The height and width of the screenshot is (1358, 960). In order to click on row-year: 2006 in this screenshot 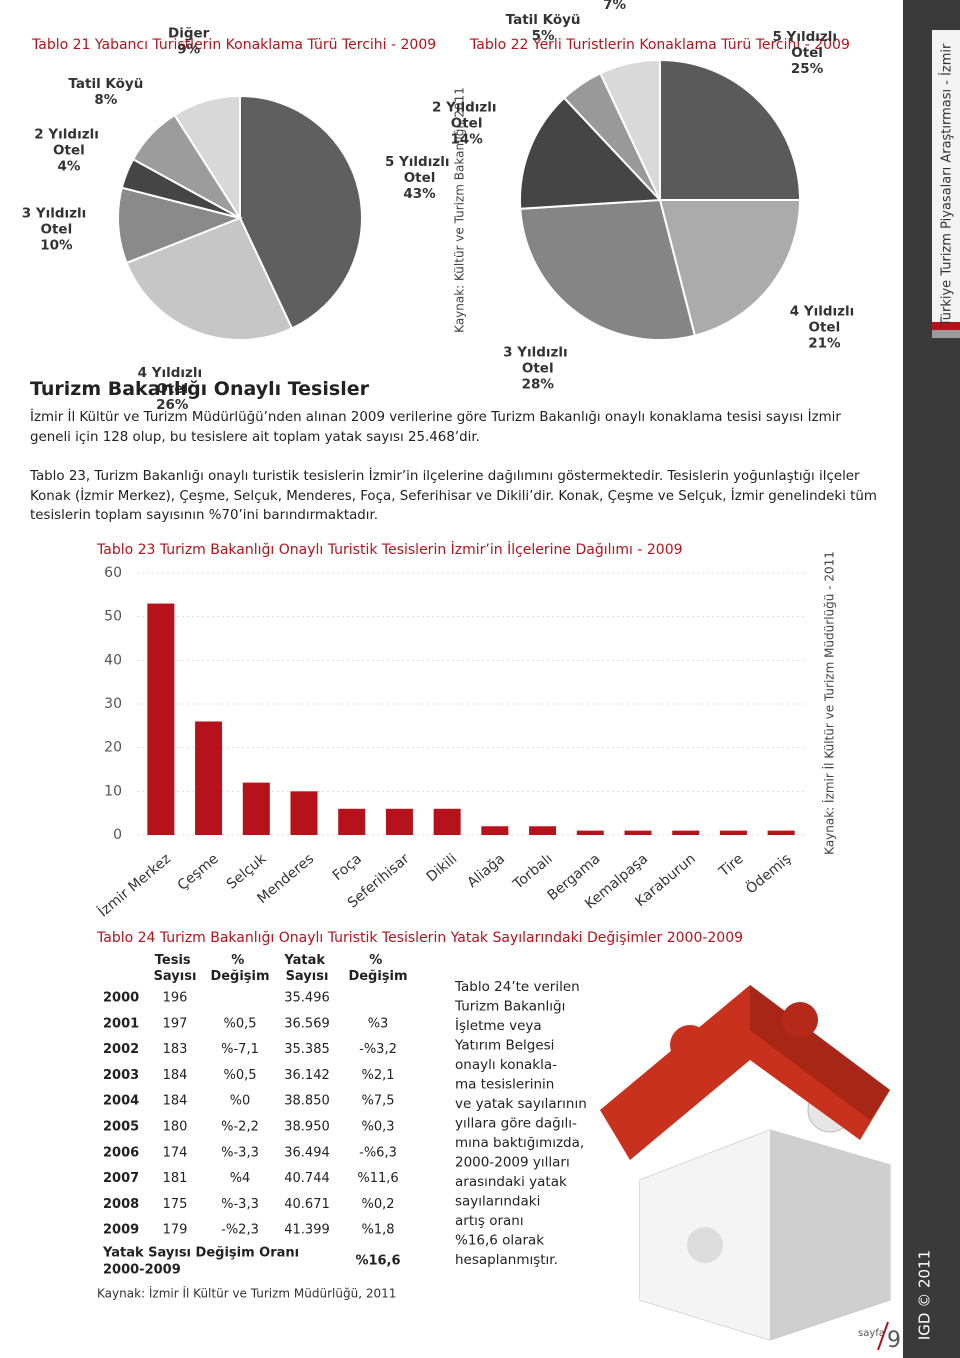, I will do `click(121, 1152)`.